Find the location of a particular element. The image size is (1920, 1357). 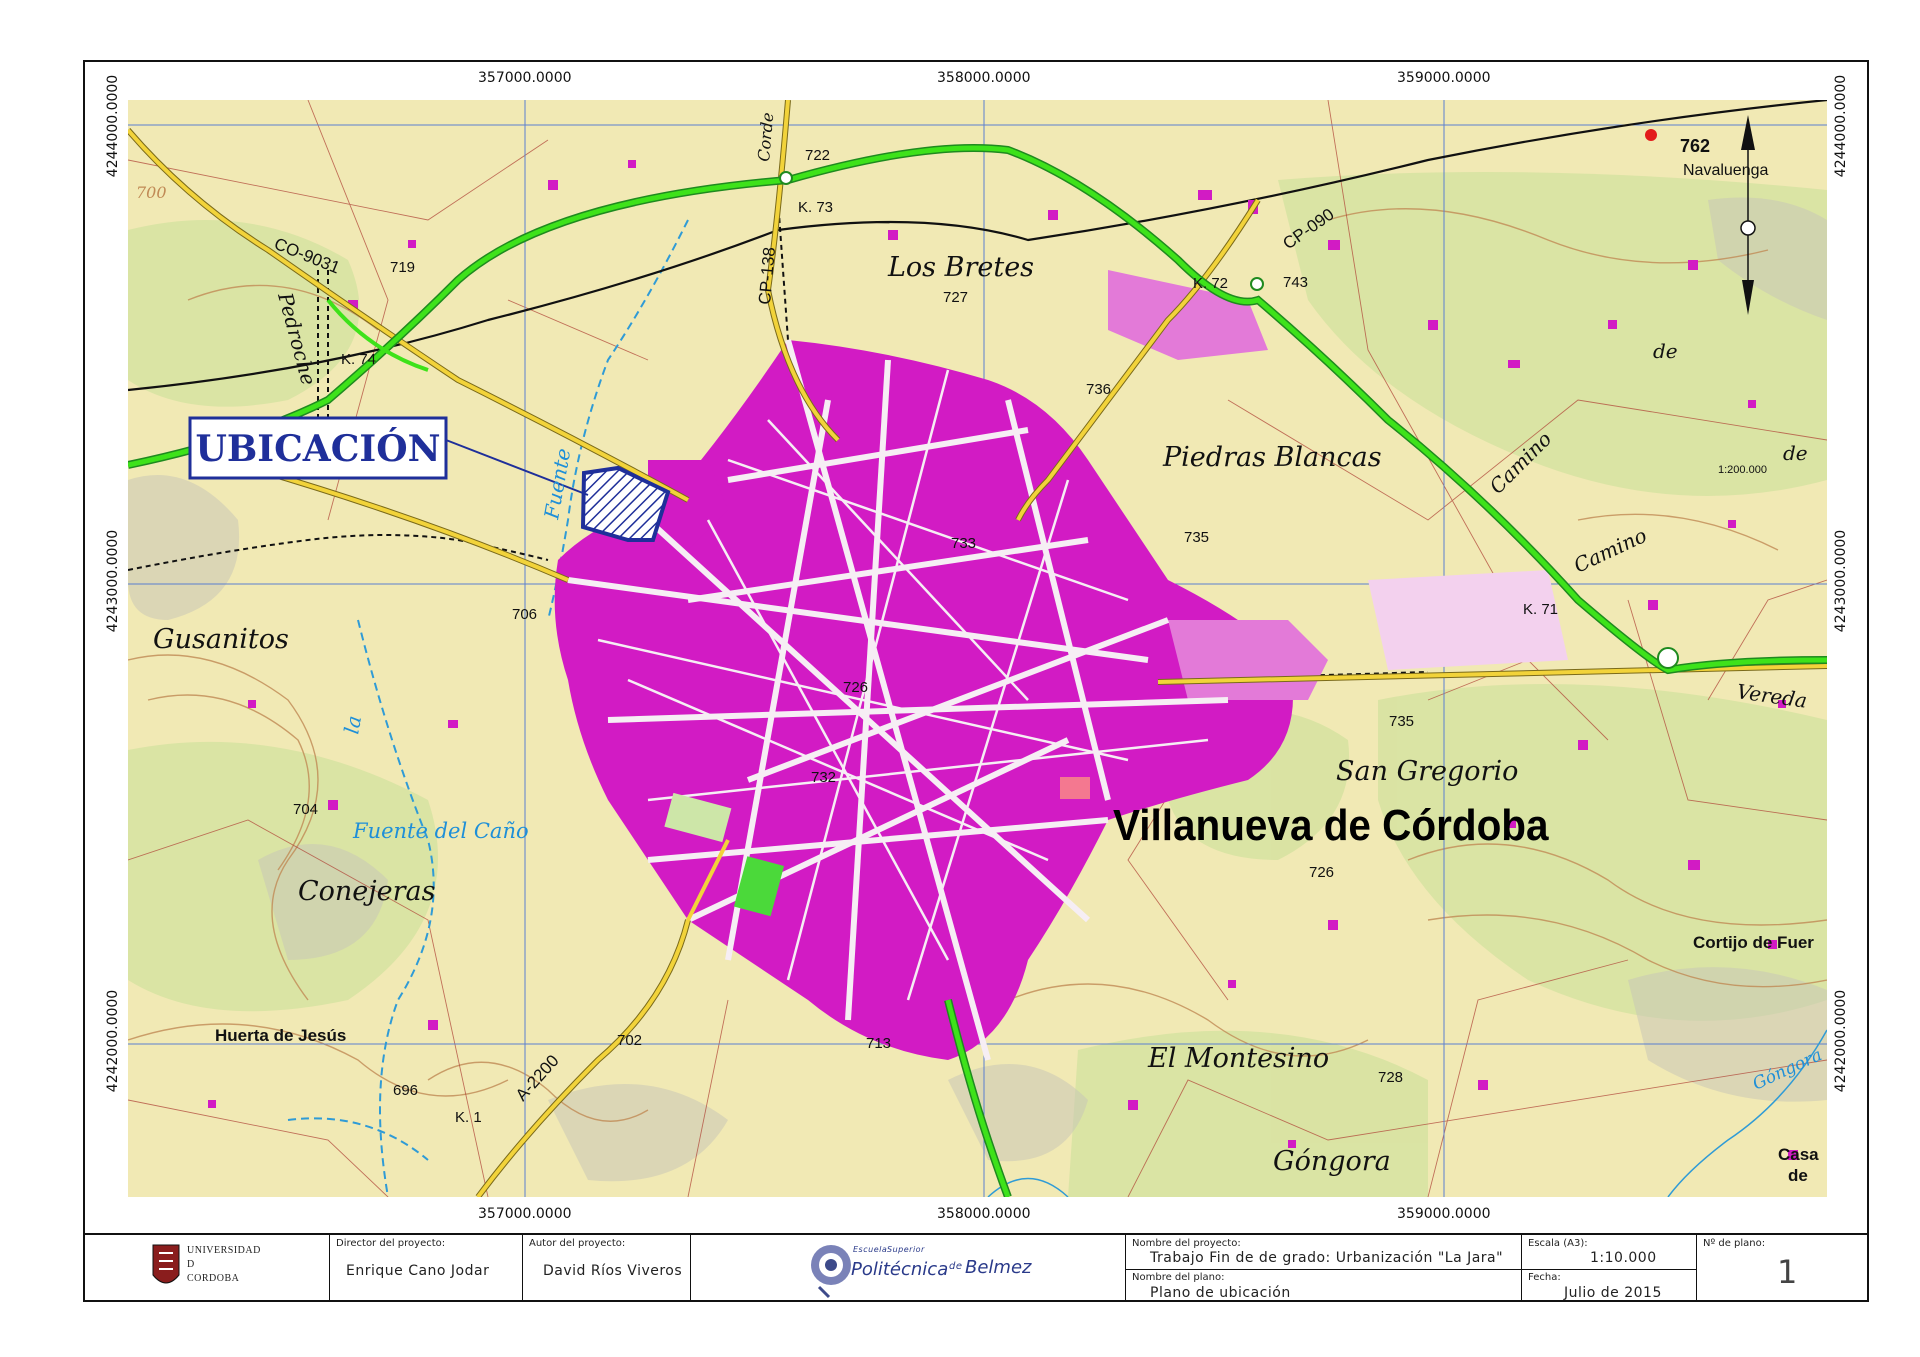

elev-700: 700 is located at coordinates (151, 192).